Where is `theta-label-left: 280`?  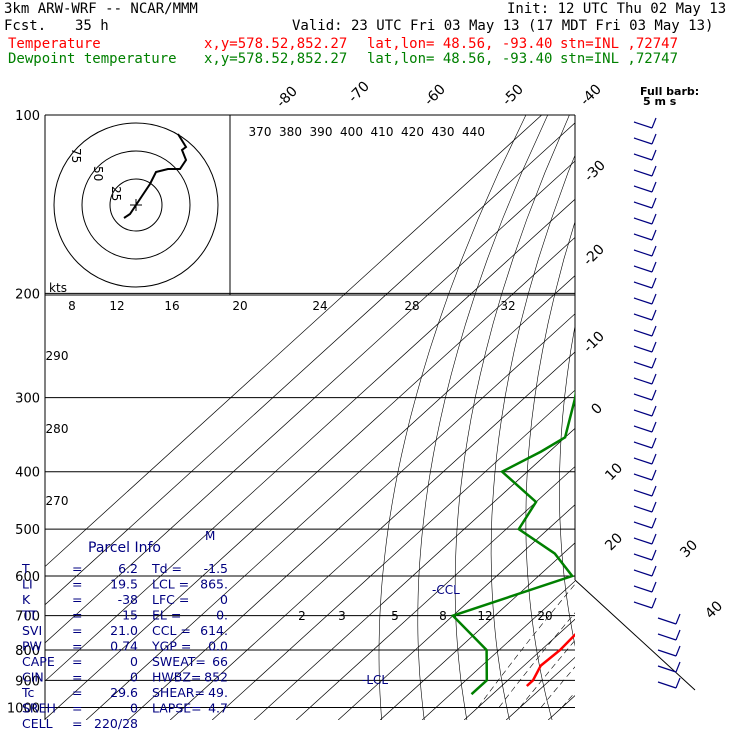 theta-label-left: 280 is located at coordinates (57, 429).